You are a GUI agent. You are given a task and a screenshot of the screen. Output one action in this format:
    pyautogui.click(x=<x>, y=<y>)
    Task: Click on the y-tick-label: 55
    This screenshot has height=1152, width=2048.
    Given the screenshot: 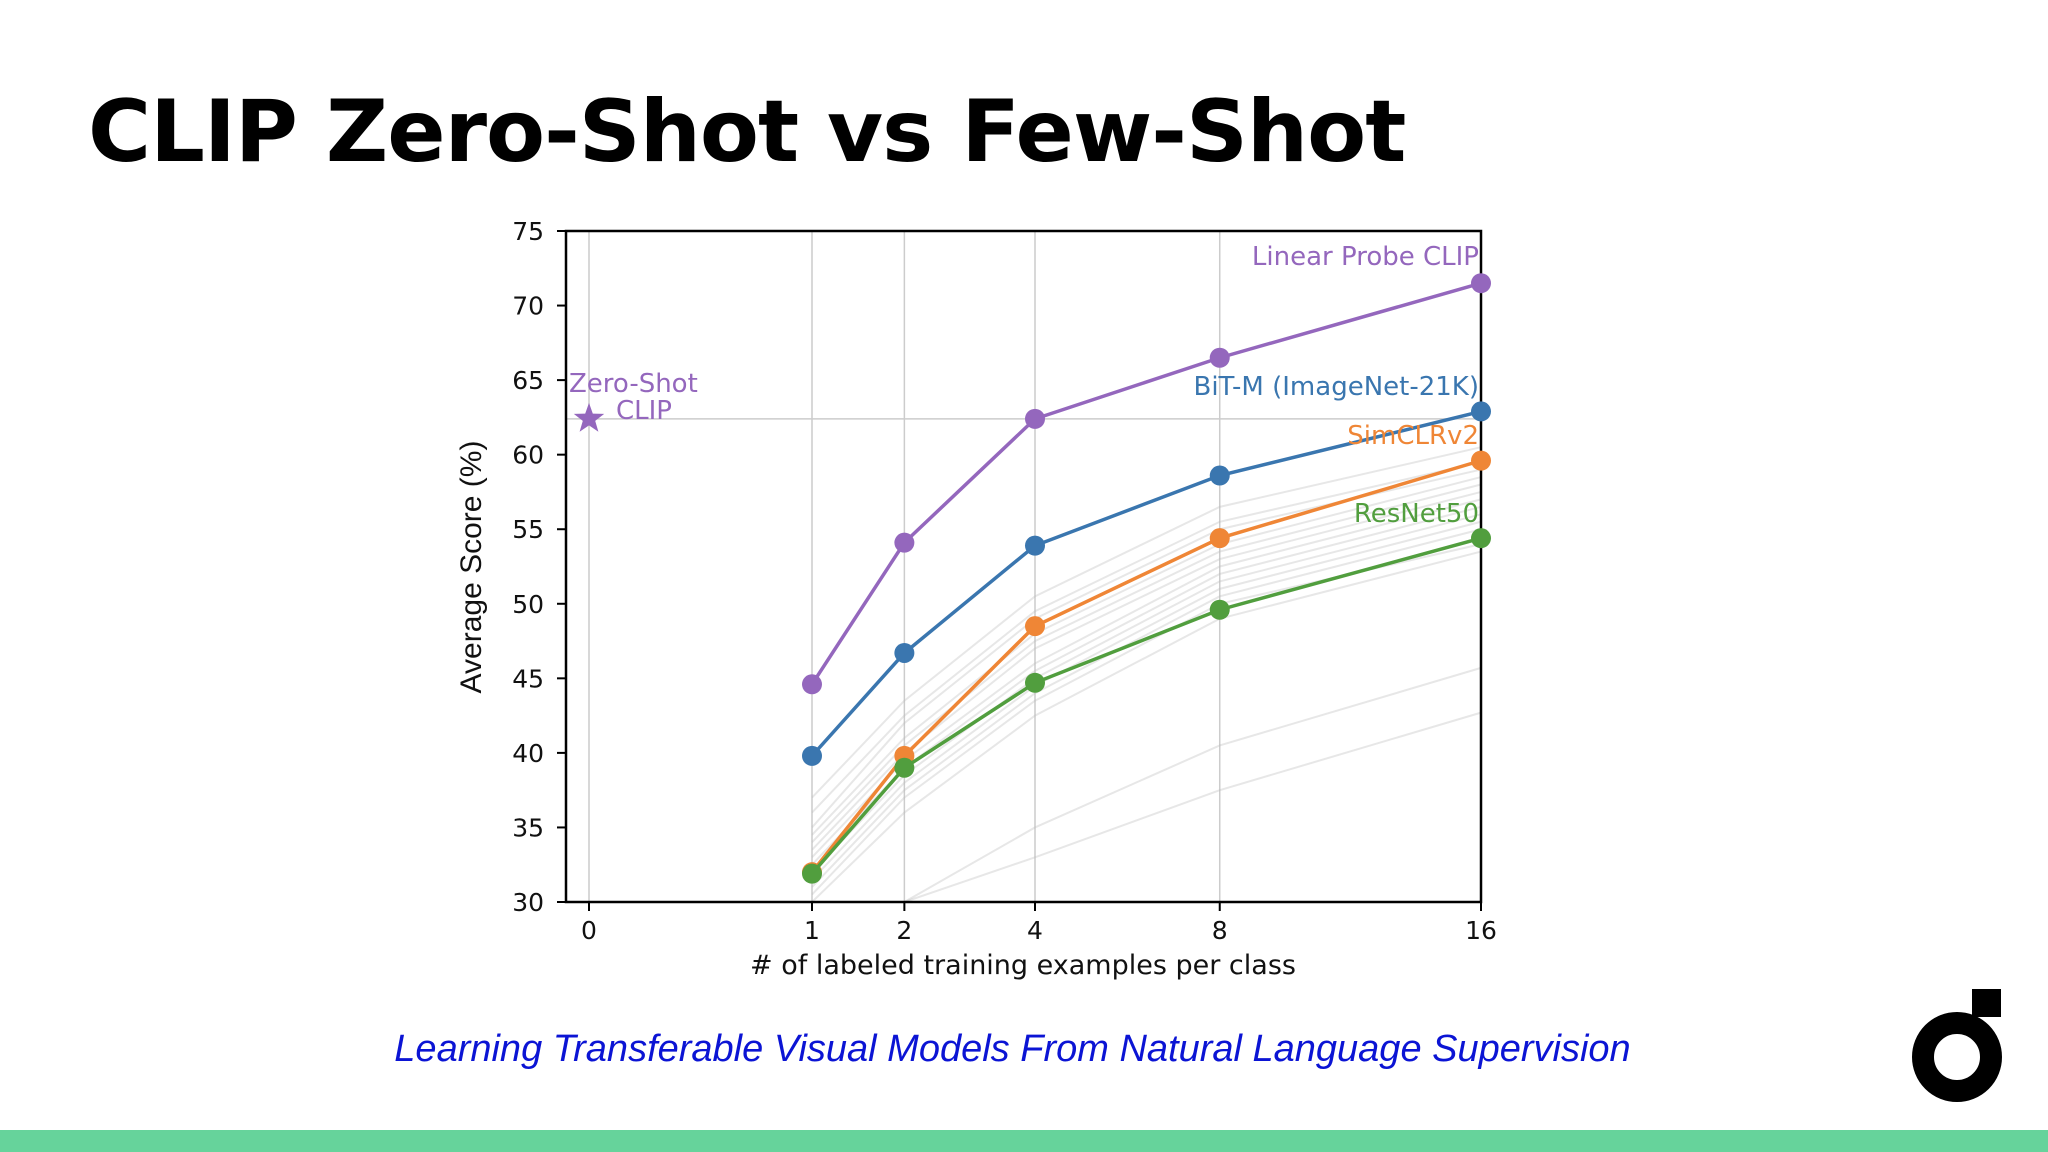 What is the action you would take?
    pyautogui.click(x=528, y=529)
    